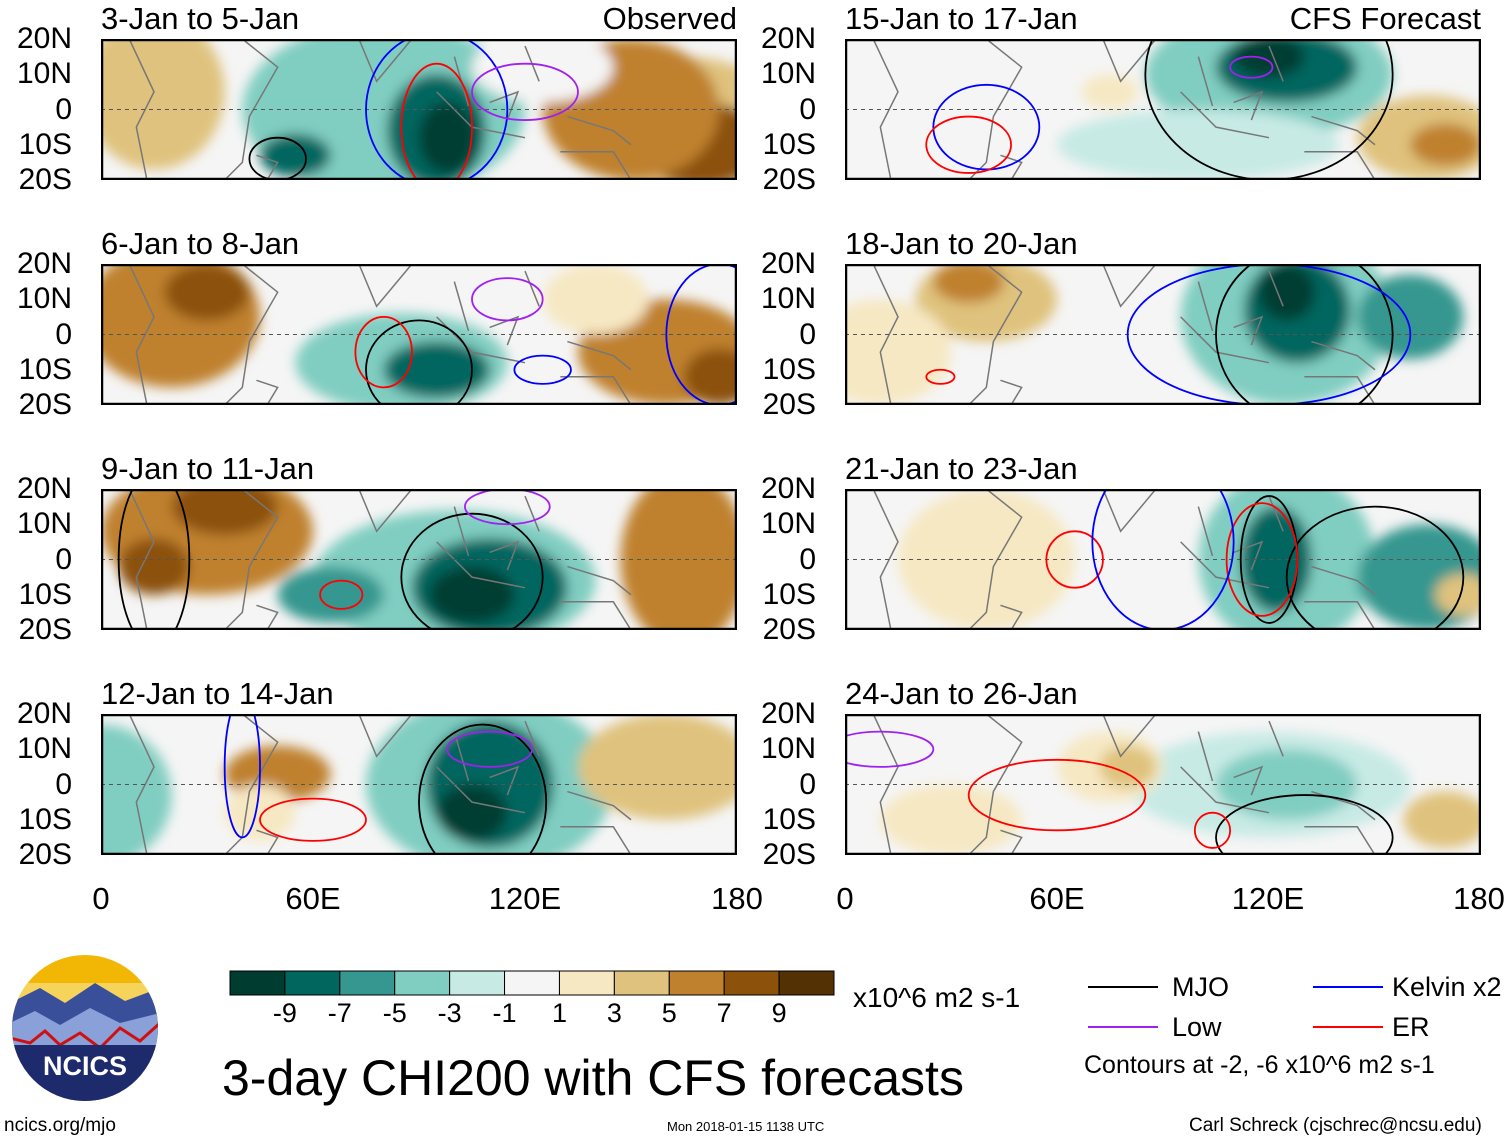  Describe the element at coordinates (559, 1013) in the screenshot. I see `colorbar-tick: 1` at that location.